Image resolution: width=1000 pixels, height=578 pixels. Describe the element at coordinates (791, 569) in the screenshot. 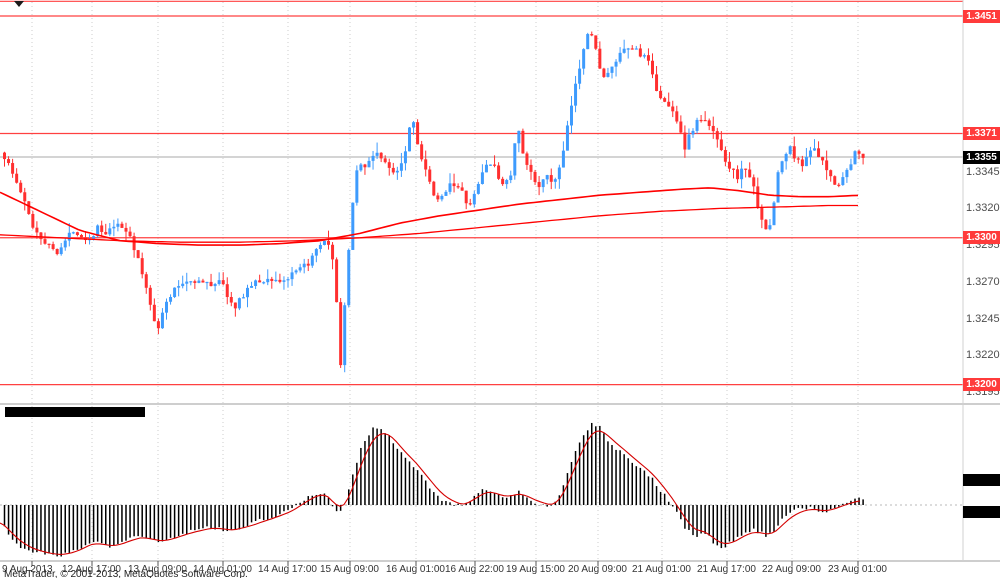

I see `time-axis-label: 22 Aug 09:00` at that location.